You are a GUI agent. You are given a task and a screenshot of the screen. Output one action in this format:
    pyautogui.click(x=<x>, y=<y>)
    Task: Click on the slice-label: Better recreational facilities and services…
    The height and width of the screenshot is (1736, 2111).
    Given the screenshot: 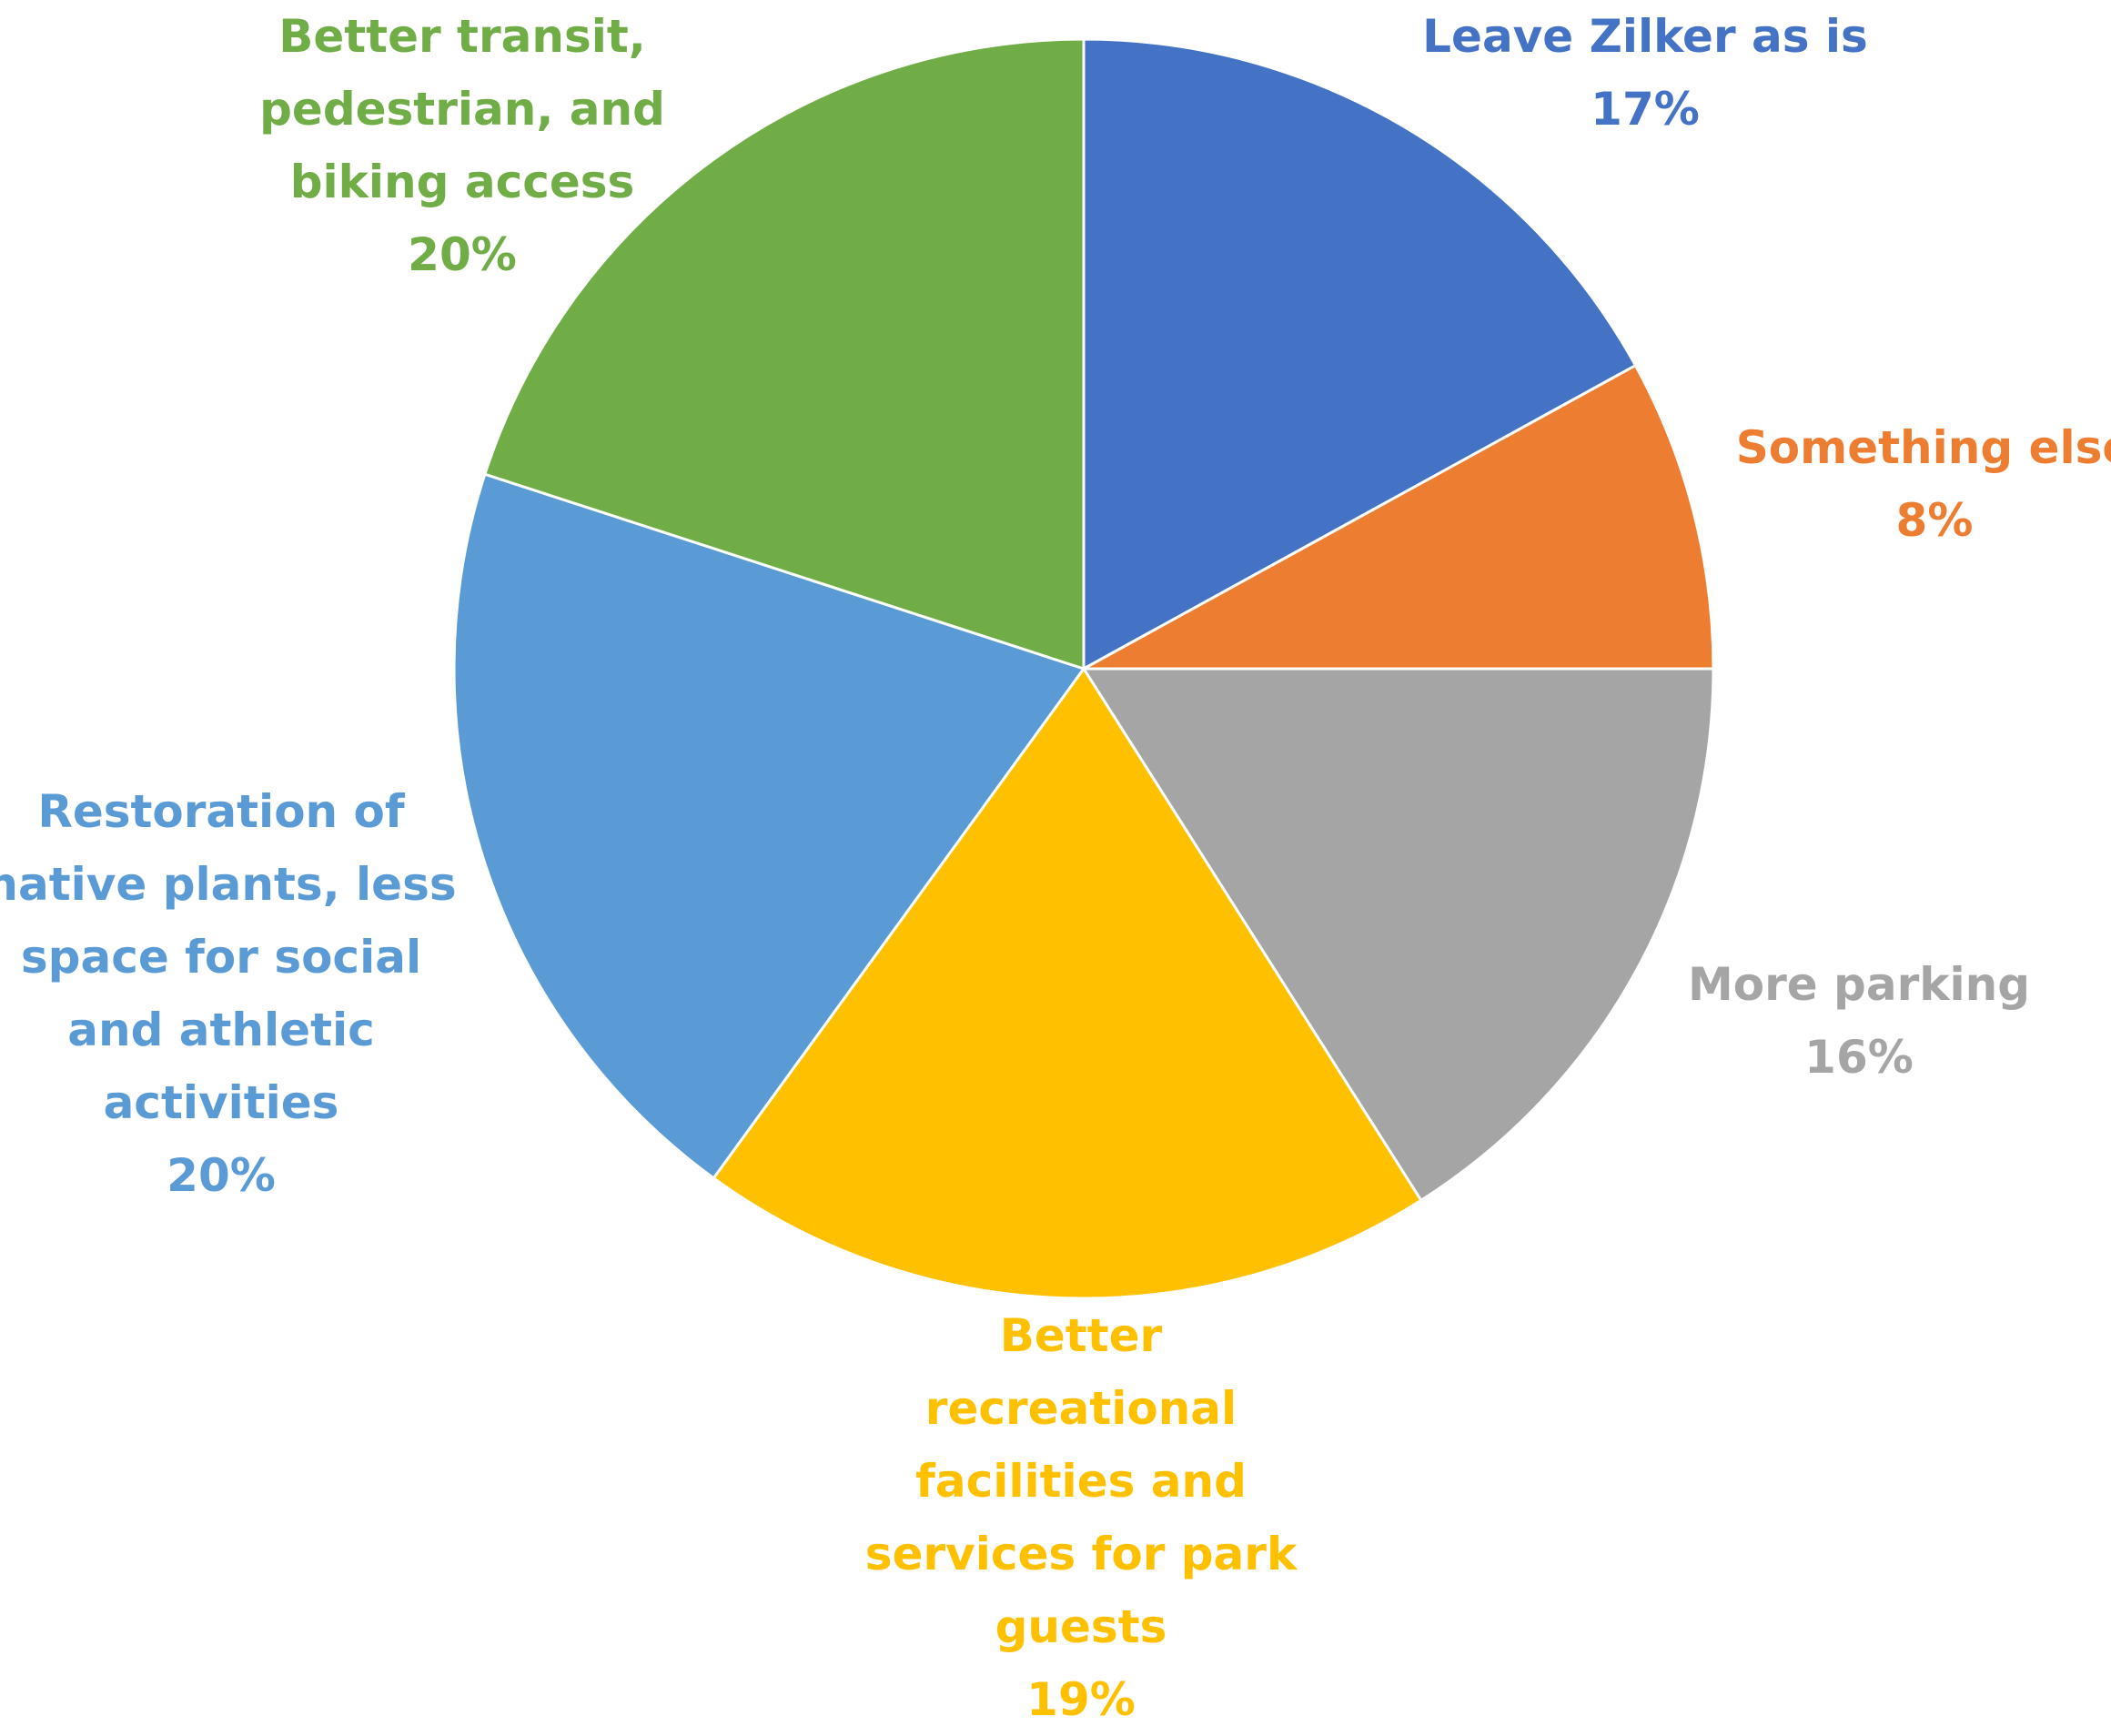 What is the action you would take?
    pyautogui.click(x=1081, y=1518)
    